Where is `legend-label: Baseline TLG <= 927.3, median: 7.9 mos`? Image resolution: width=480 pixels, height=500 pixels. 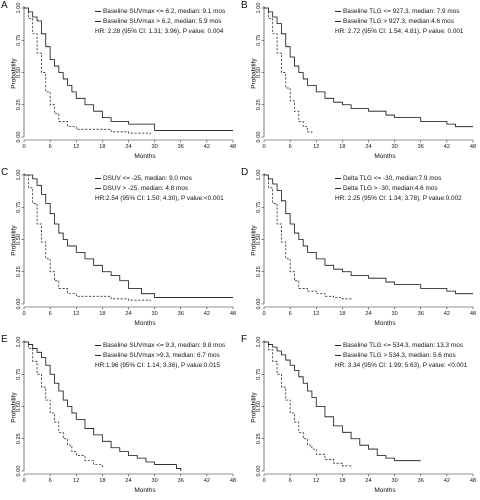
legend-label: Baseline TLG <= 927.3, median: 7.9 mos is located at coordinates (401, 11).